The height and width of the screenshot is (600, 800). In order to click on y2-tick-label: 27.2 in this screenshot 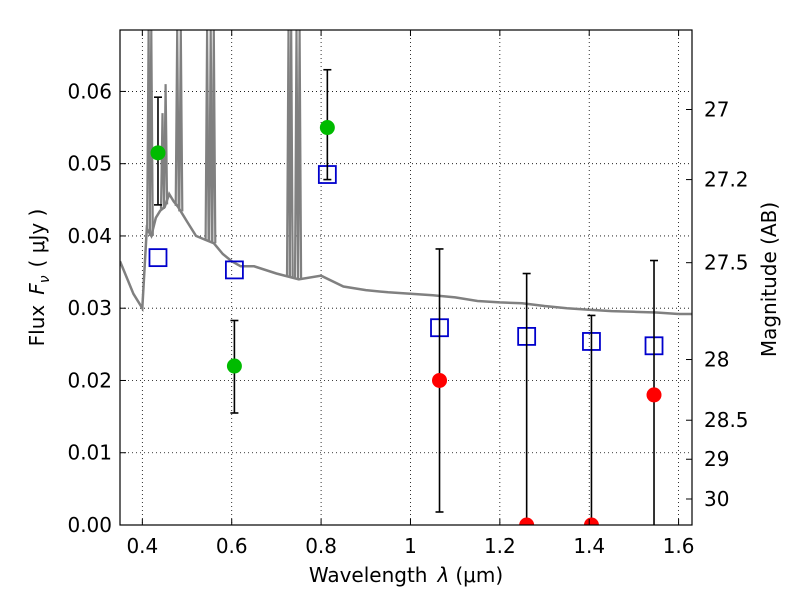, I will do `click(726, 180)`.